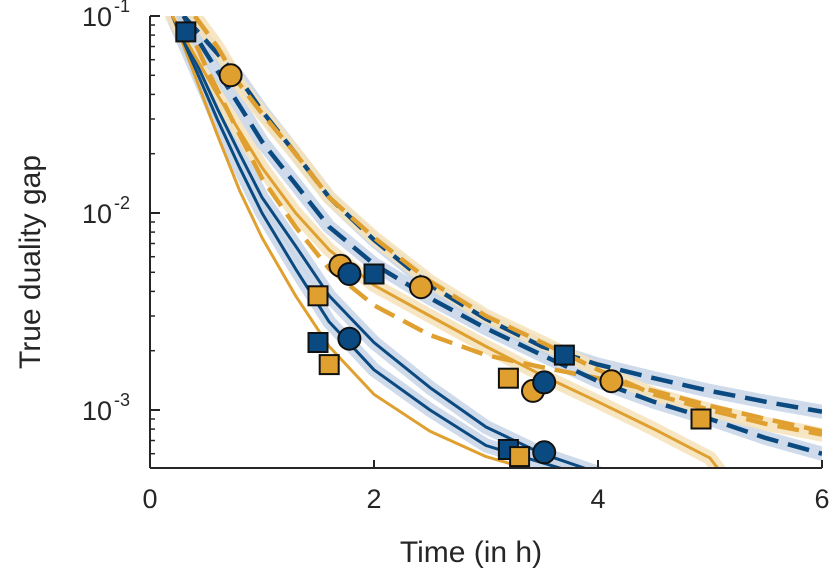 This screenshot has height=580, width=830. I want to click on x-tick-label: 0, so click(149, 499).